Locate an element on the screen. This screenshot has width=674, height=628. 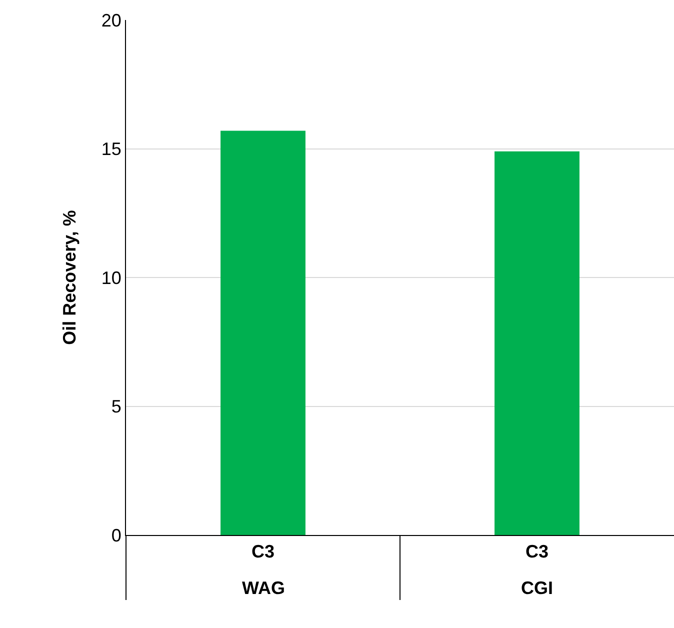
y-tick-label: 15 is located at coordinates (111, 149).